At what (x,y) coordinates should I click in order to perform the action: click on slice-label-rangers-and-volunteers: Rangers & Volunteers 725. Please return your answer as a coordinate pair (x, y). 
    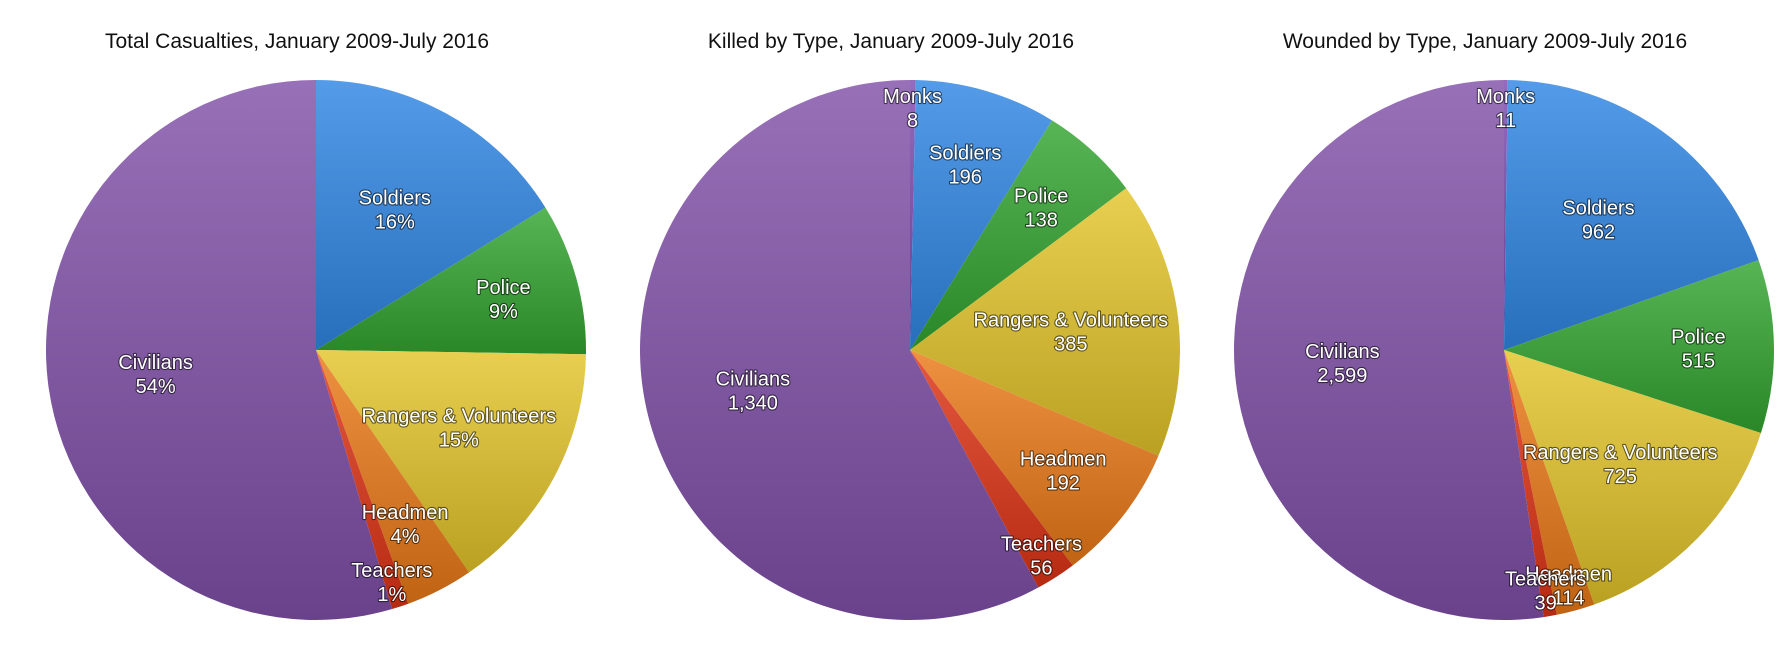
    Looking at the image, I should click on (1620, 465).